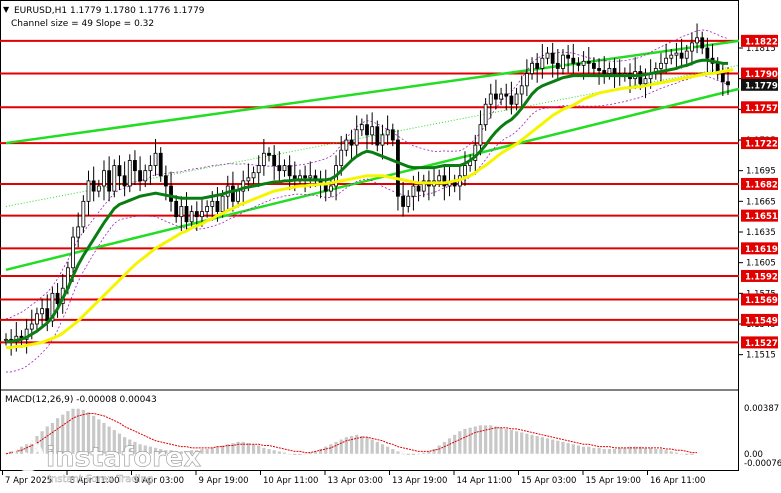 This screenshot has height=493, width=781. Describe the element at coordinates (6, 9) in the screenshot. I see `chart-menu-icon: ▼` at that location.